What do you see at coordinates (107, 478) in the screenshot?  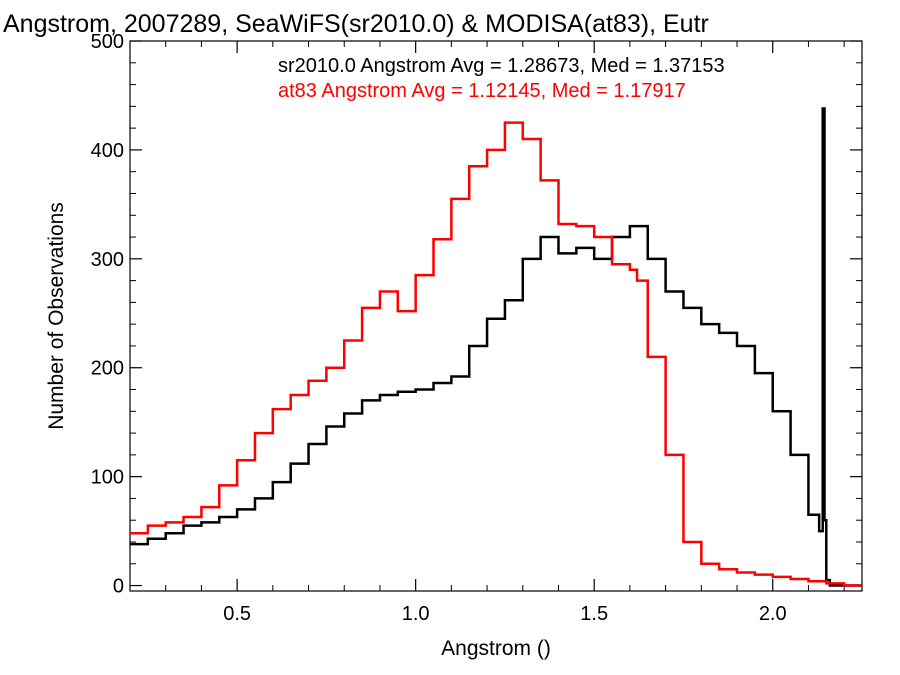 I see `y-tick-label: 100` at bounding box center [107, 478].